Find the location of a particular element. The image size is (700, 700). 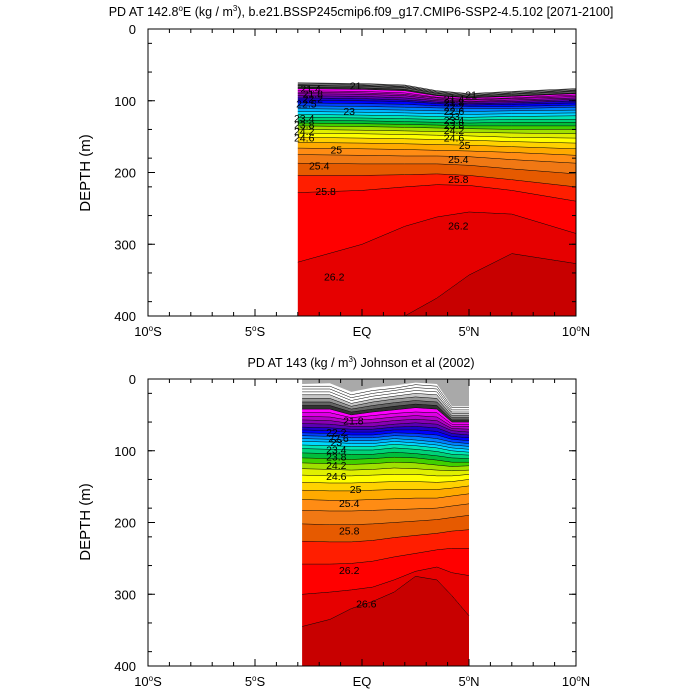

panel-observations-ylabel: DEPTH (m) is located at coordinates (85, 522).